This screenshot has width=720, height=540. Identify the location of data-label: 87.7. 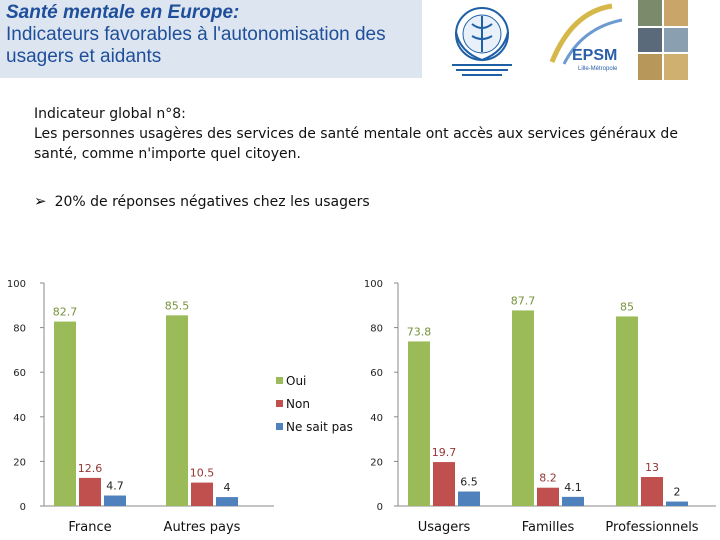
(523, 300).